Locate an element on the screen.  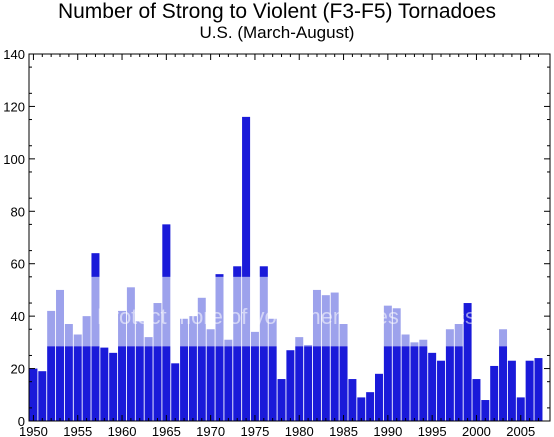
y-tick-label: 60 is located at coordinates (18, 264).